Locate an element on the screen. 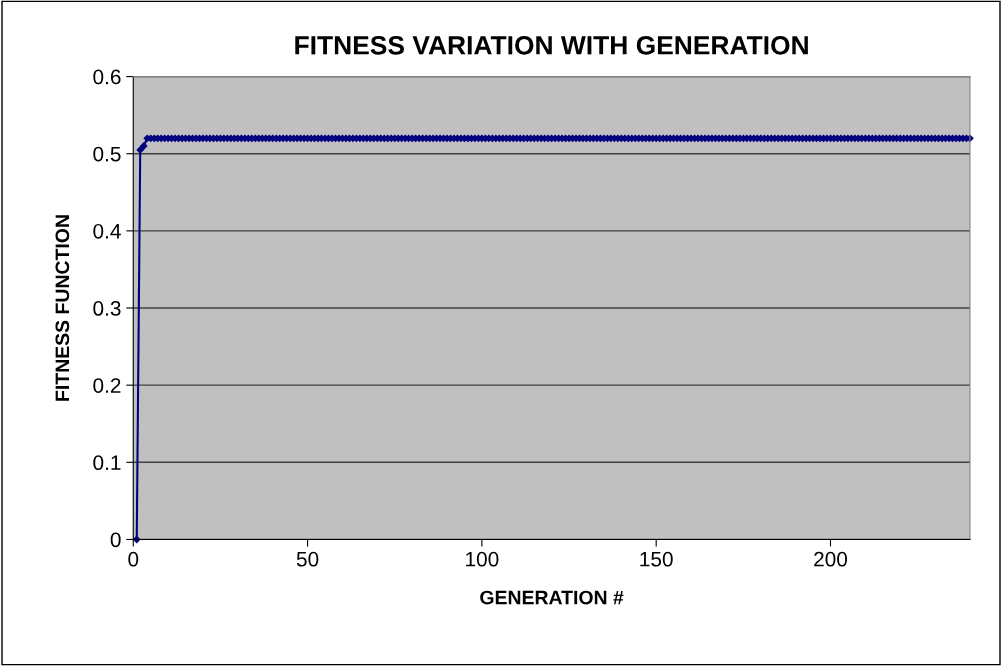 Image resolution: width=1002 pixels, height=666 pixels. x-tick-label: 150 is located at coordinates (656, 559).